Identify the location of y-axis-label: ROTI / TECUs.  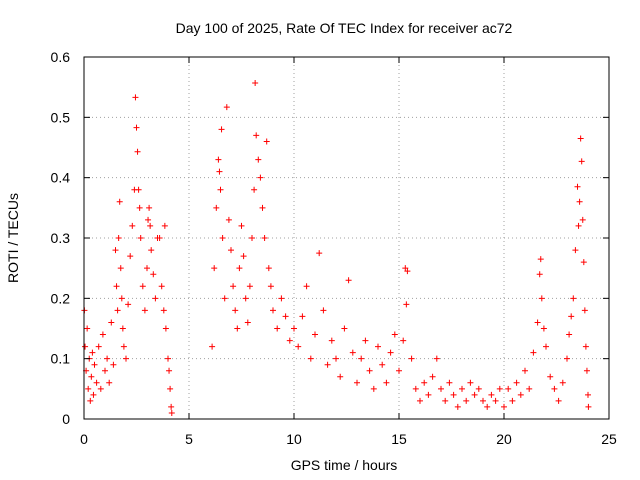
(13, 238).